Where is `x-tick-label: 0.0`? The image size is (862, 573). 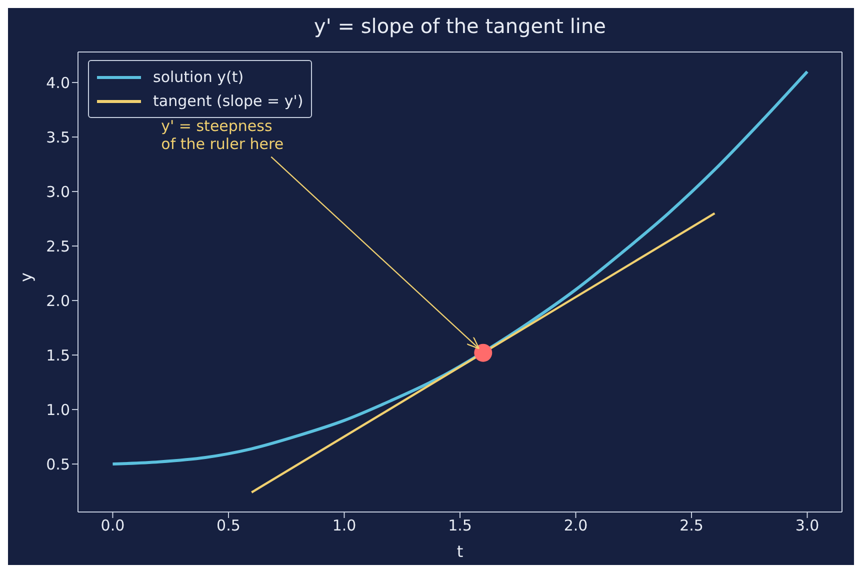
x-tick-label: 0.0 is located at coordinates (112, 525).